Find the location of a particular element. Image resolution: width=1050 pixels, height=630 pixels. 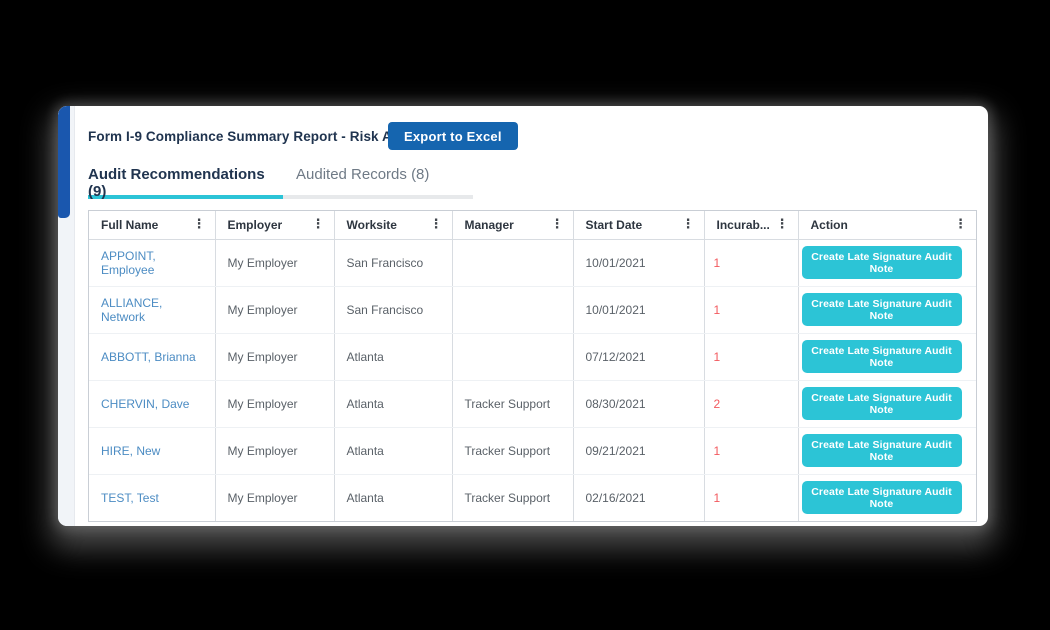

start-date-cell: 02/16/2021 is located at coordinates (639, 497).